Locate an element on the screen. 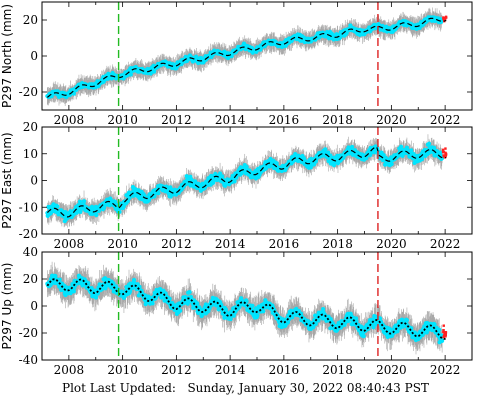 The image size is (481, 400). y-axis-label-north: P297 North (mm) is located at coordinates (7, 56).